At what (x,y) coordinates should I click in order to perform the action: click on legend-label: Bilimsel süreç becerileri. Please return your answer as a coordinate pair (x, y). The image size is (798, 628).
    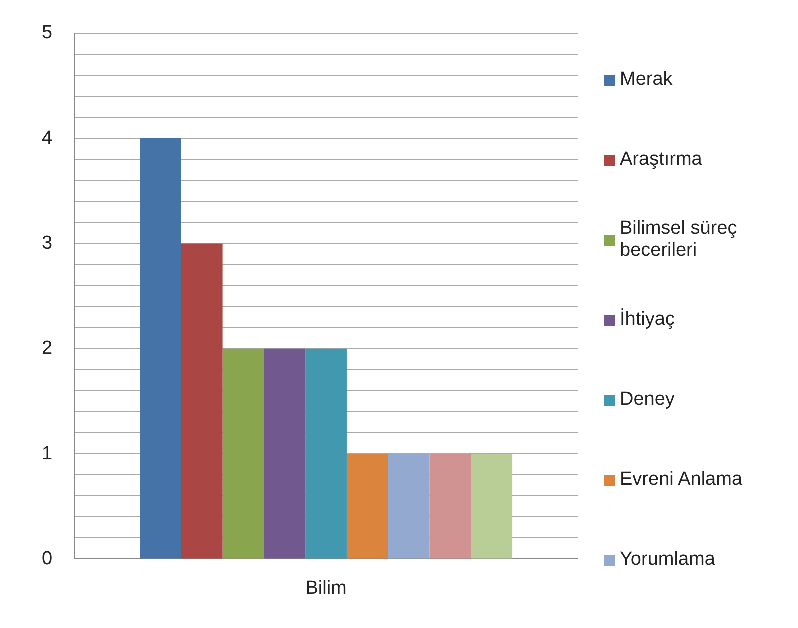
    Looking at the image, I should click on (679, 240).